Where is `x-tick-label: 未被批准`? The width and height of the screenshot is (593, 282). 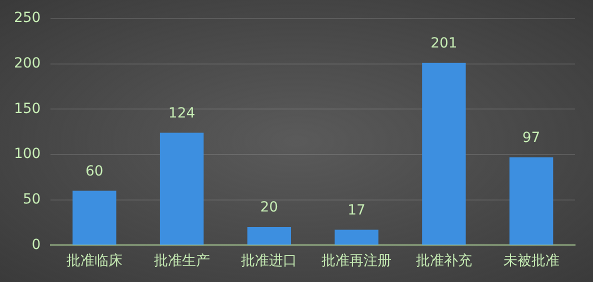
x-tick-label: 未被批准 is located at coordinates (531, 261).